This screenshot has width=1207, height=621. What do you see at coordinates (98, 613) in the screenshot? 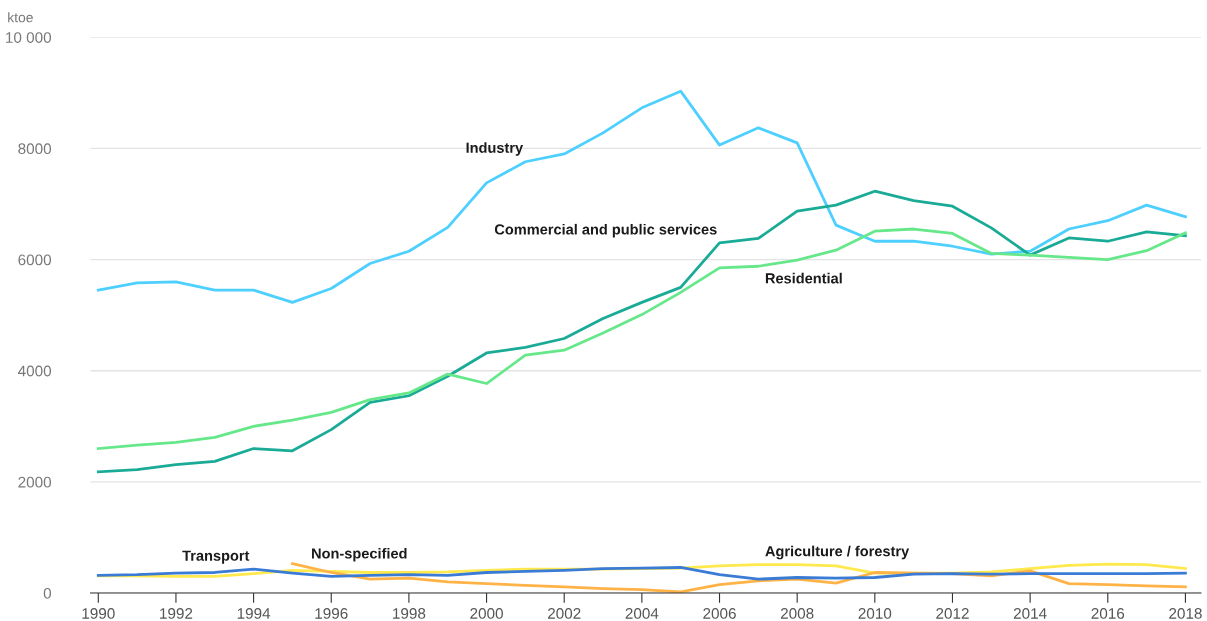
I see `x-tick-label: 1990` at bounding box center [98, 613].